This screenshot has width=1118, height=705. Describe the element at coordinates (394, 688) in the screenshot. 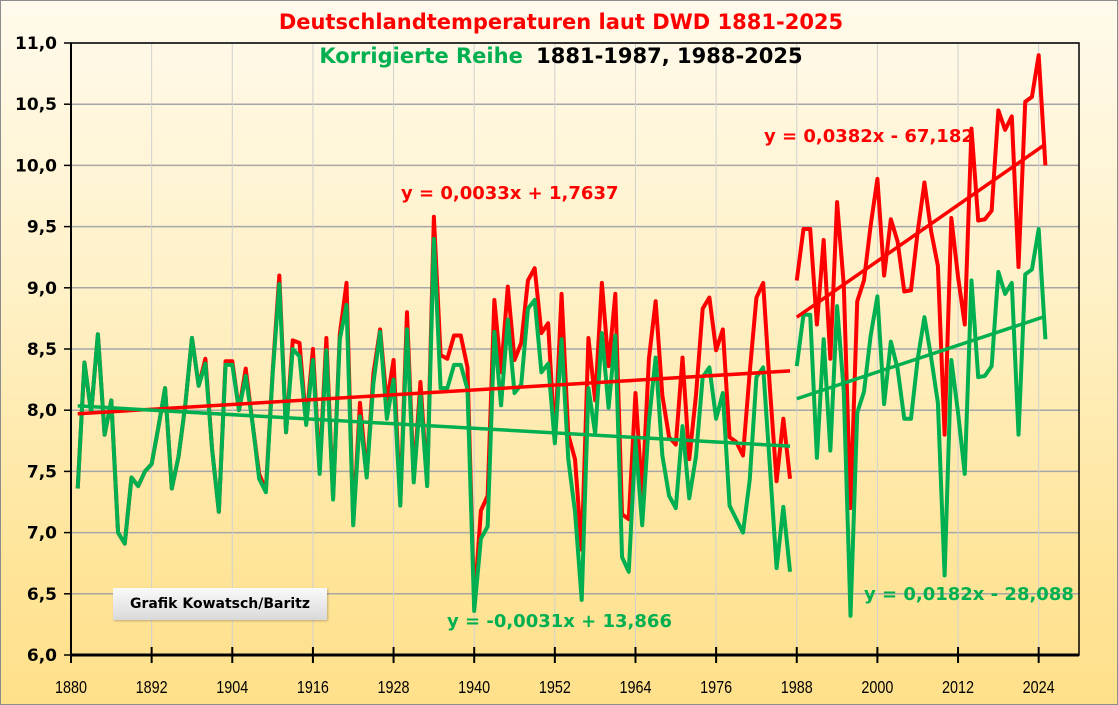

I see `x-tick-label: 1928` at that location.